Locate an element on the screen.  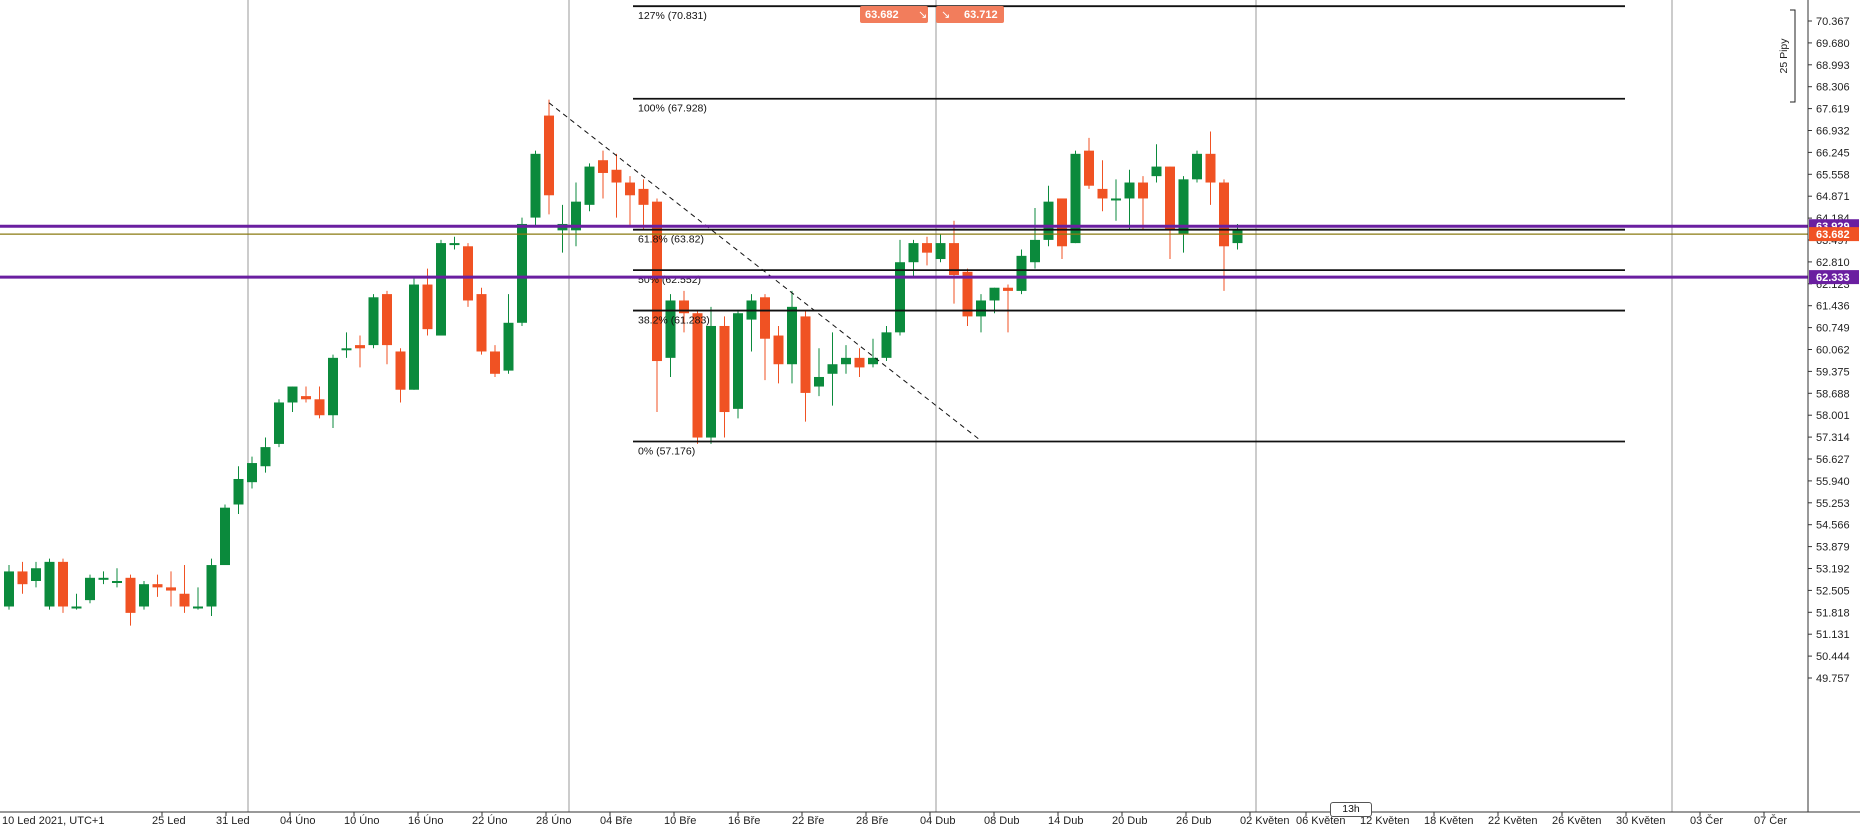
price-badge: 63.712 ↘ is located at coordinates (970, 14).